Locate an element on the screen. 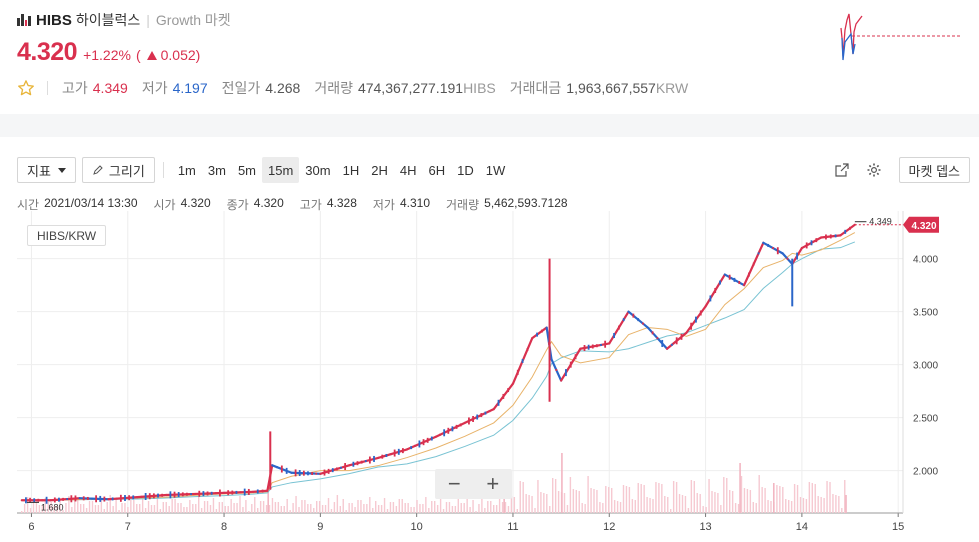 Image resolution: width=979 pixels, height=542 pixels. favorite-star-icon is located at coordinates (26, 88).